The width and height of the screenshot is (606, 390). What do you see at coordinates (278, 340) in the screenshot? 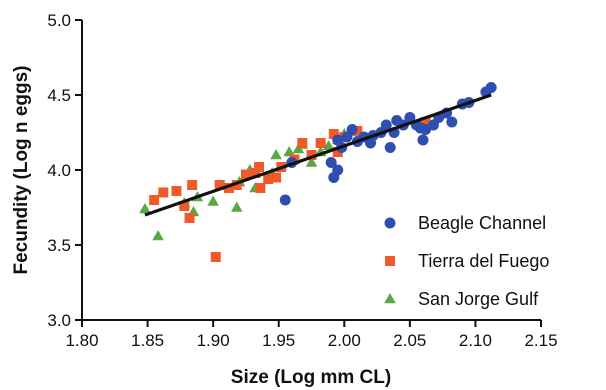
I see `x-tick-label: 1.95` at bounding box center [278, 340].